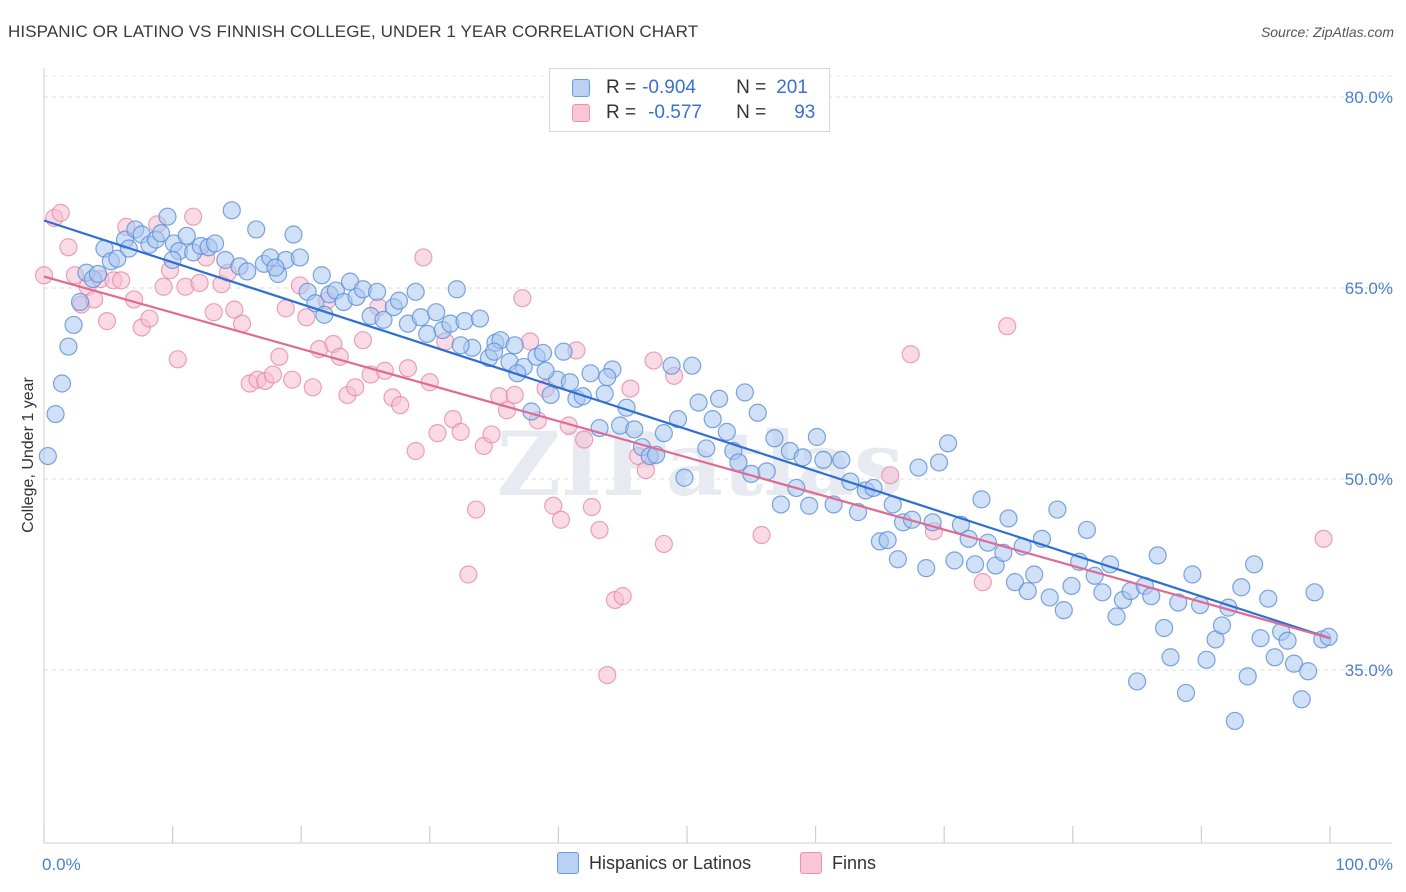 This screenshot has height=892, width=1406. I want to click on n-label: N =, so click(751, 87).